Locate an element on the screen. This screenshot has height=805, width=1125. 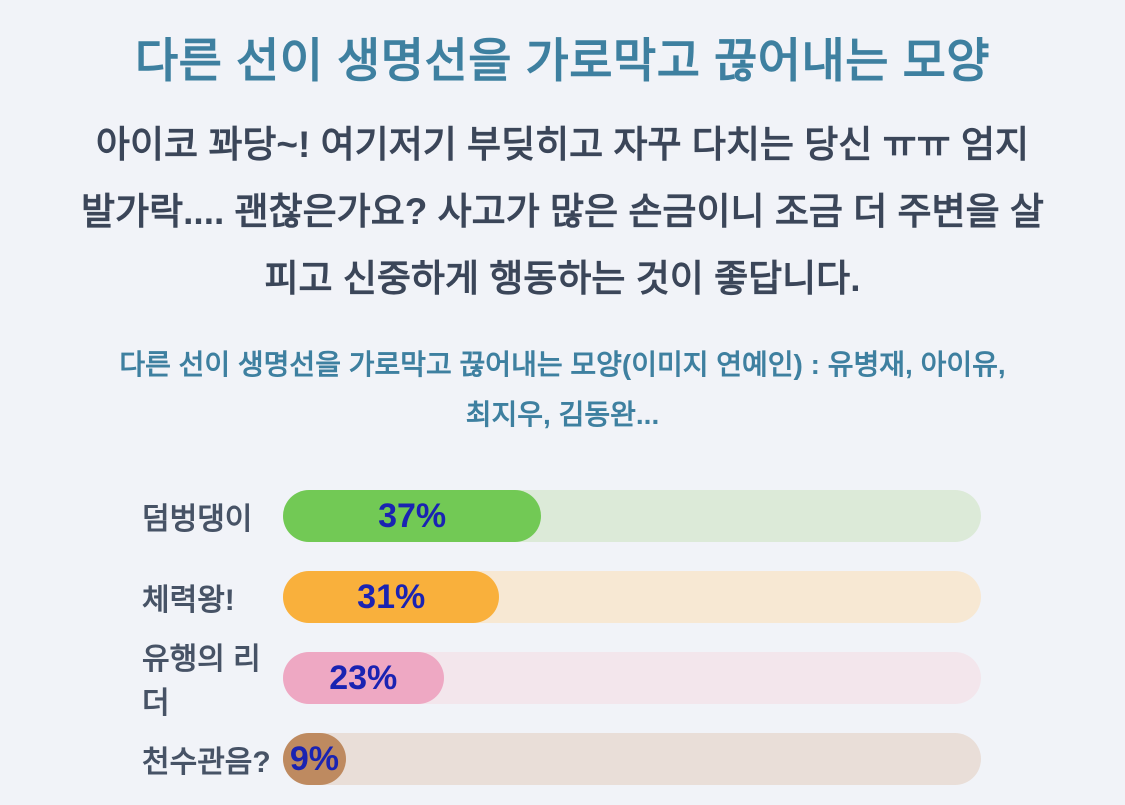
description-line: 발가락.... 괜찮은가요? 사고가 많은 손금이니 조금 더 주변을 살 is located at coordinates (562, 212).